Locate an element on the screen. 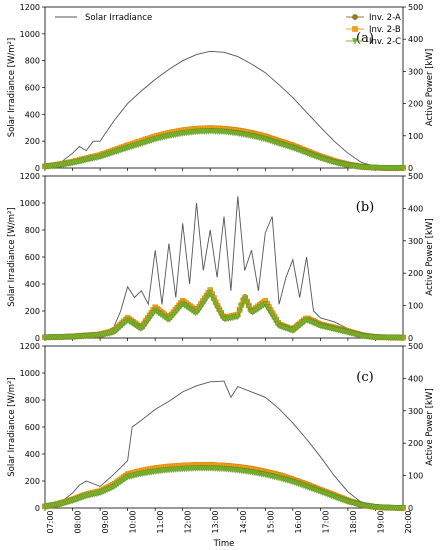  panel-label: (a) is located at coordinates (365, 38).